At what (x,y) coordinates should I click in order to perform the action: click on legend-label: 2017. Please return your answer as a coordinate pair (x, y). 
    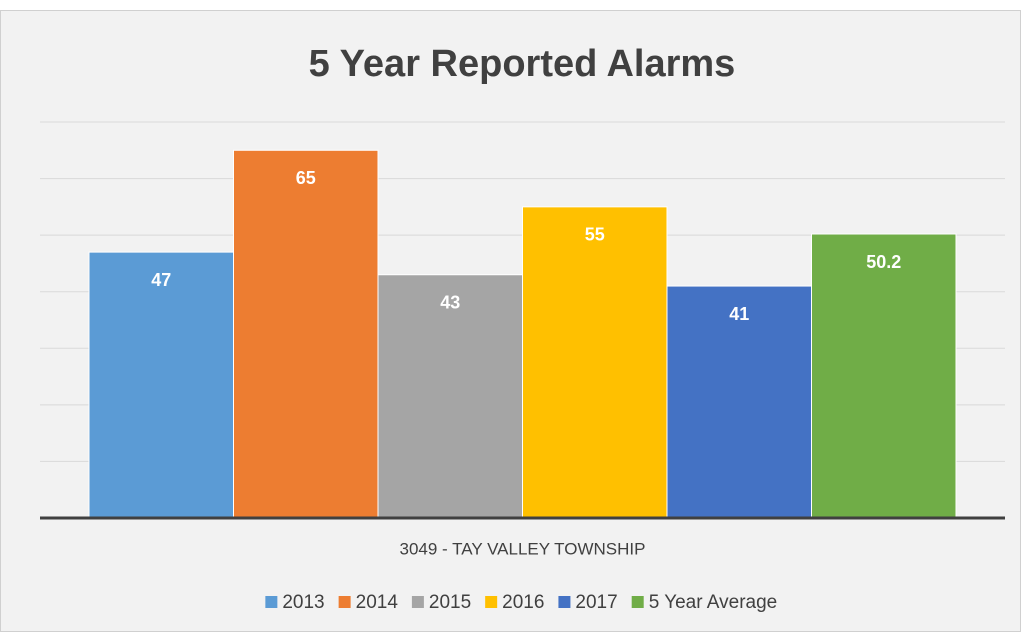
    Looking at the image, I should click on (596, 602).